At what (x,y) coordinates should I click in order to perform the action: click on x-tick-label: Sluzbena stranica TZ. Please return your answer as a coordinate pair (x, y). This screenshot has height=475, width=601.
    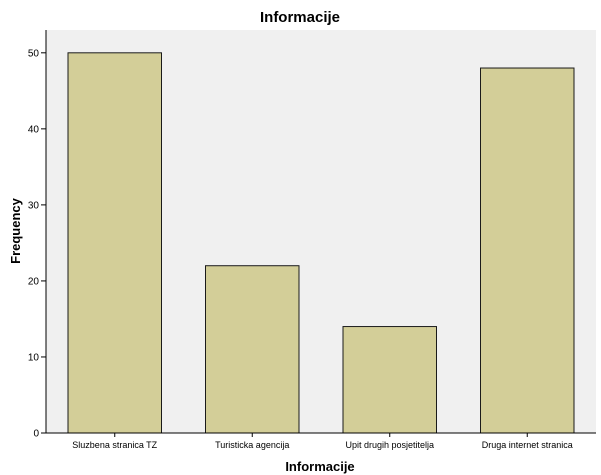
    Looking at the image, I should click on (114, 445).